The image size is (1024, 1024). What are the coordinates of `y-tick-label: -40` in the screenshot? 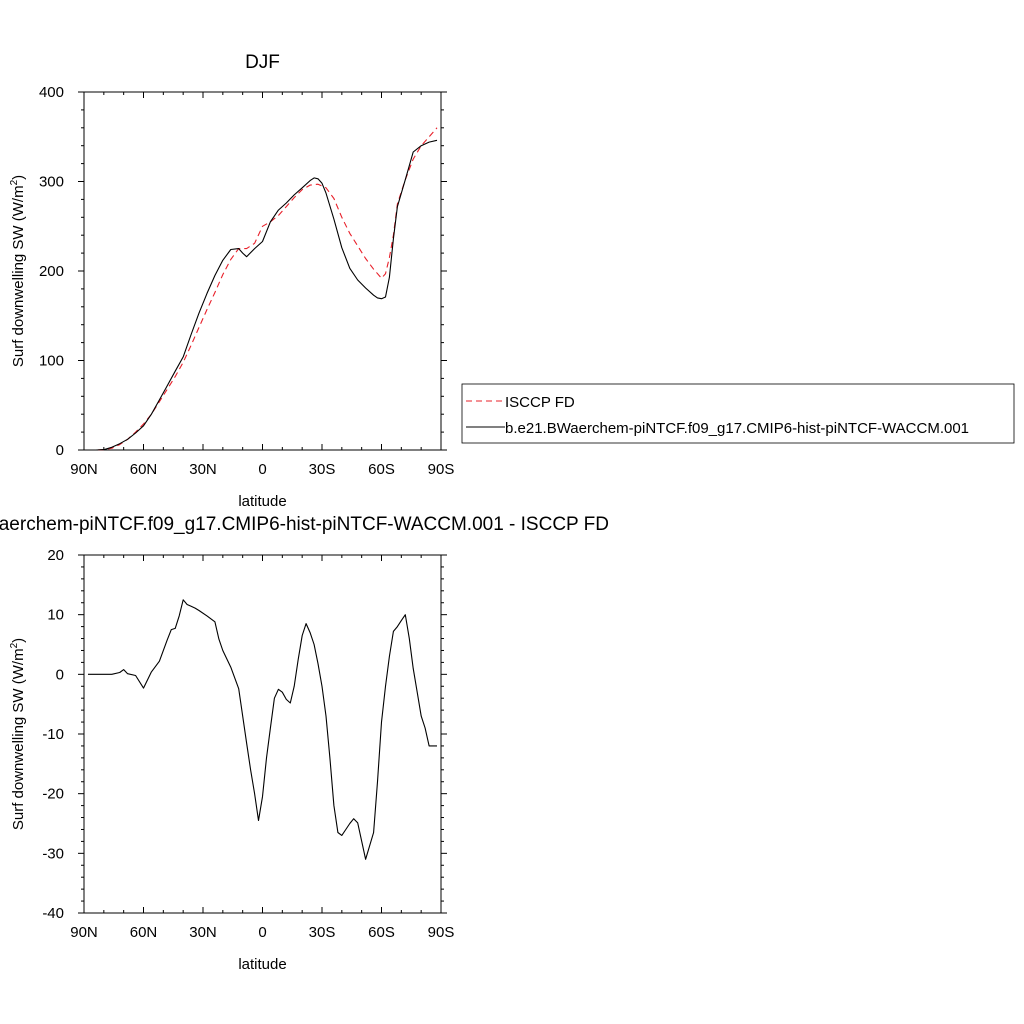 It's located at (53, 913).